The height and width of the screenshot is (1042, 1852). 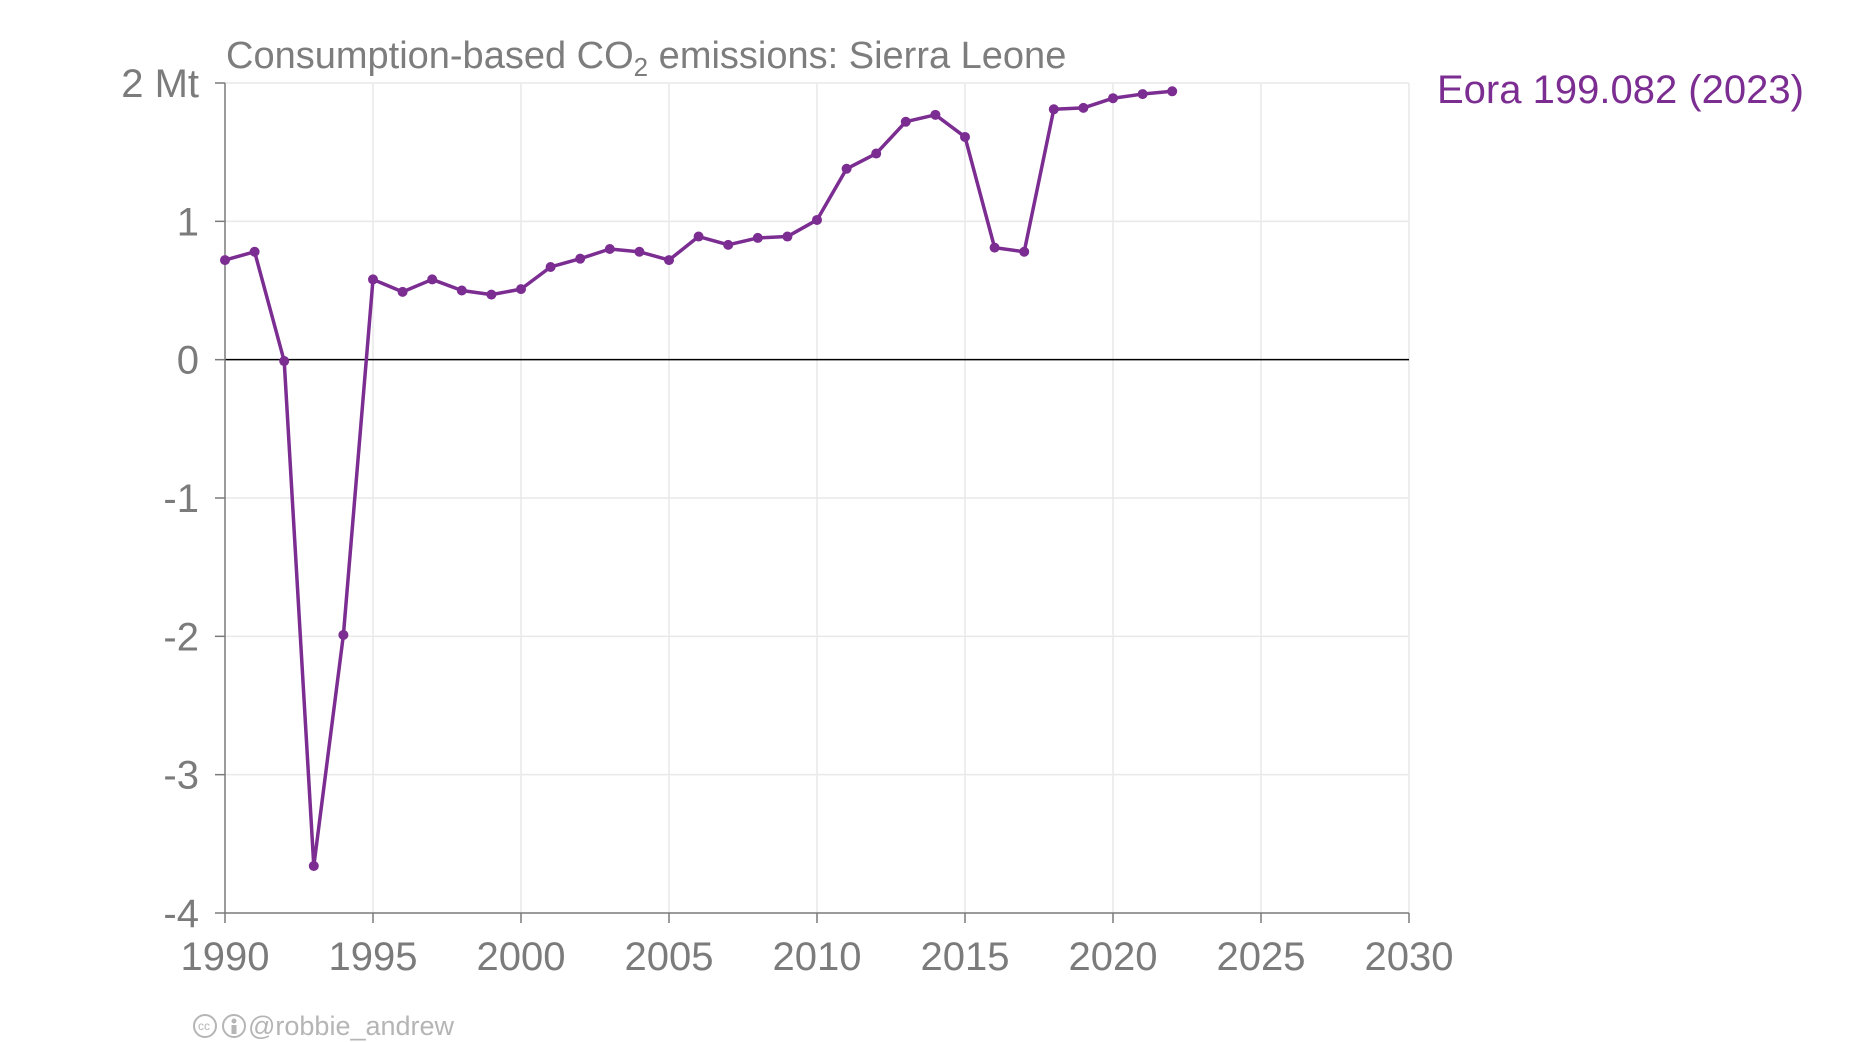 I want to click on y-tick-label: 2 Mt, so click(x=160, y=84).